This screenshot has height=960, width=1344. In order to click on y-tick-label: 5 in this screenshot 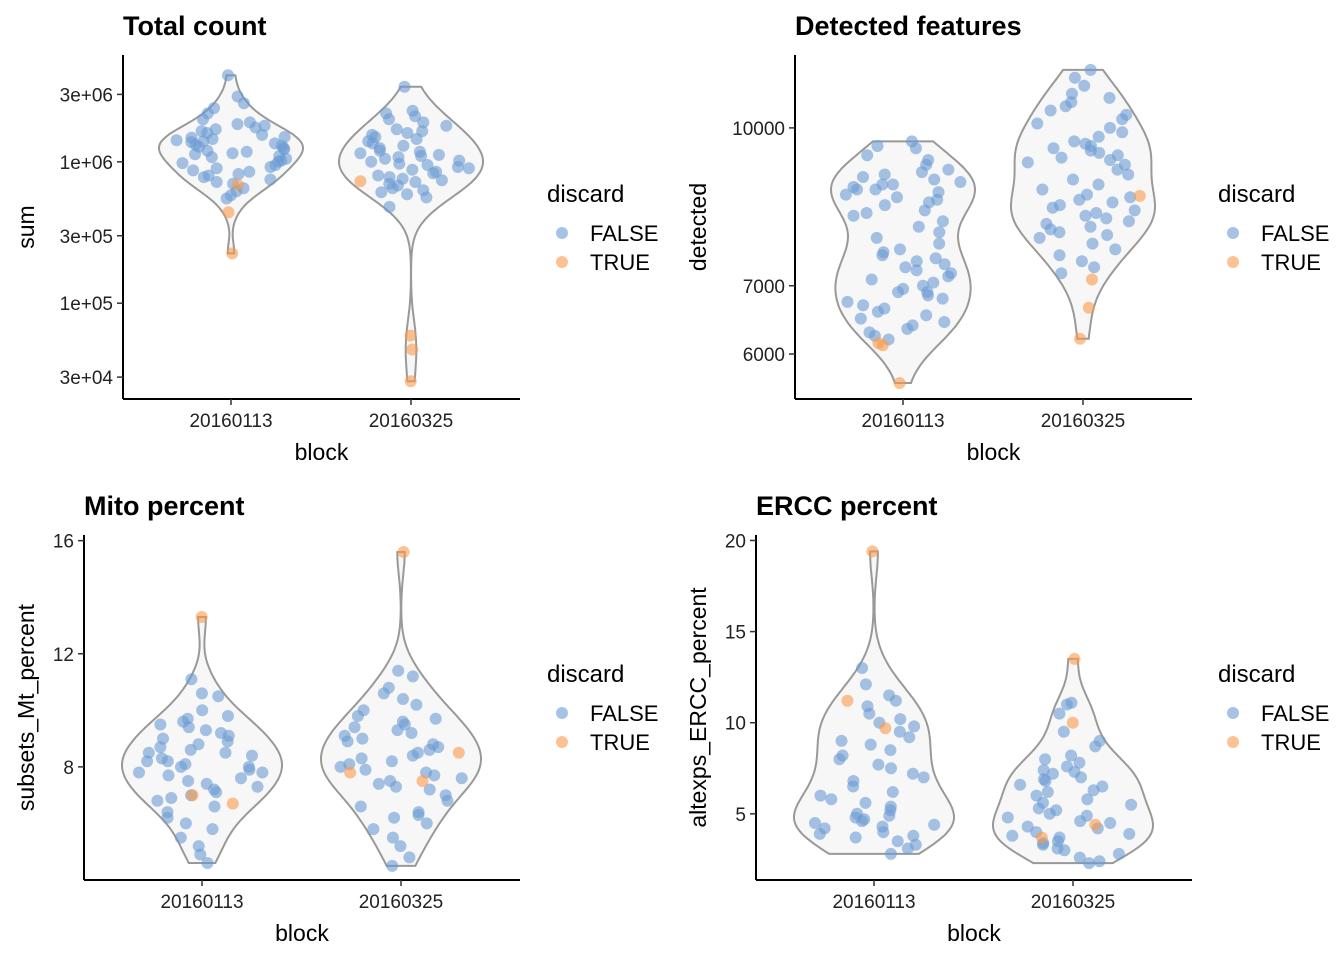, I will do `click(740, 815)`.